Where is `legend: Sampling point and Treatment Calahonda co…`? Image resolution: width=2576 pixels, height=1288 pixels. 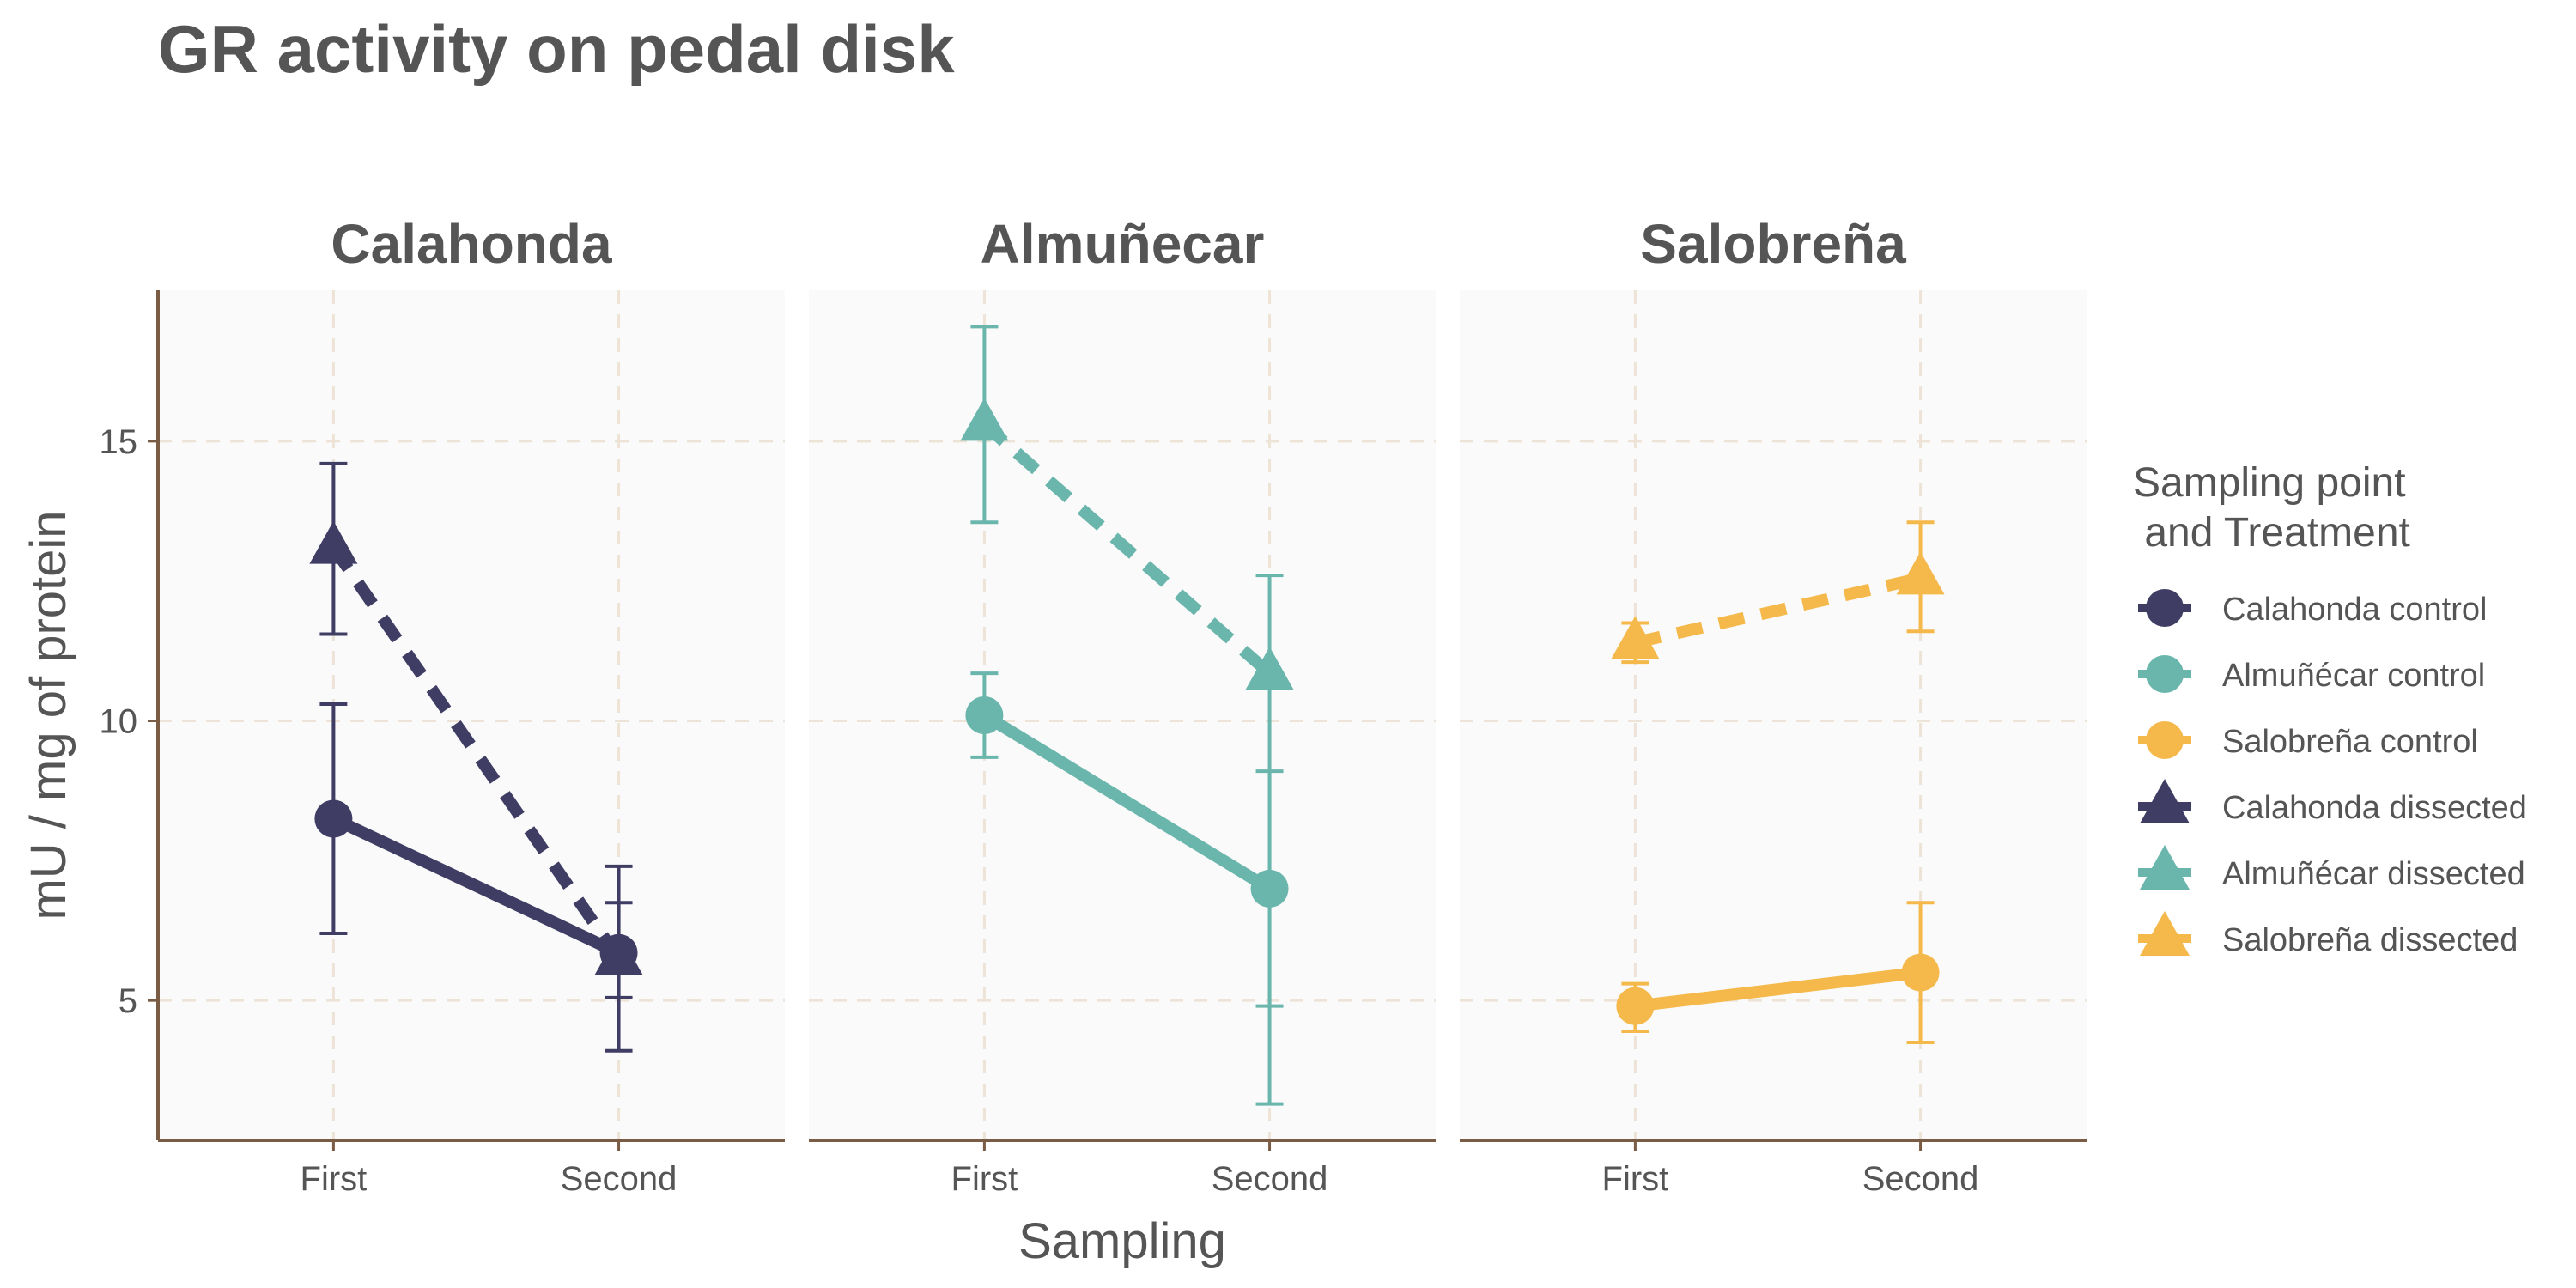 legend: Sampling point and Treatment Calahonda co… is located at coordinates (2330, 709).